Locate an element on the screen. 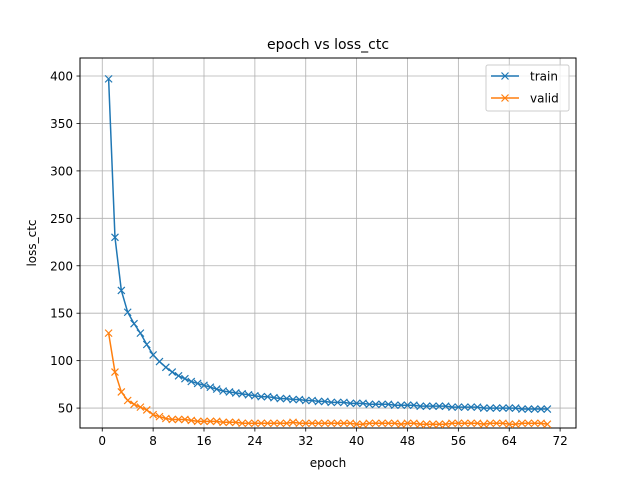 This screenshot has height=480, width=640. legend-item-train: train is located at coordinates (524, 77).